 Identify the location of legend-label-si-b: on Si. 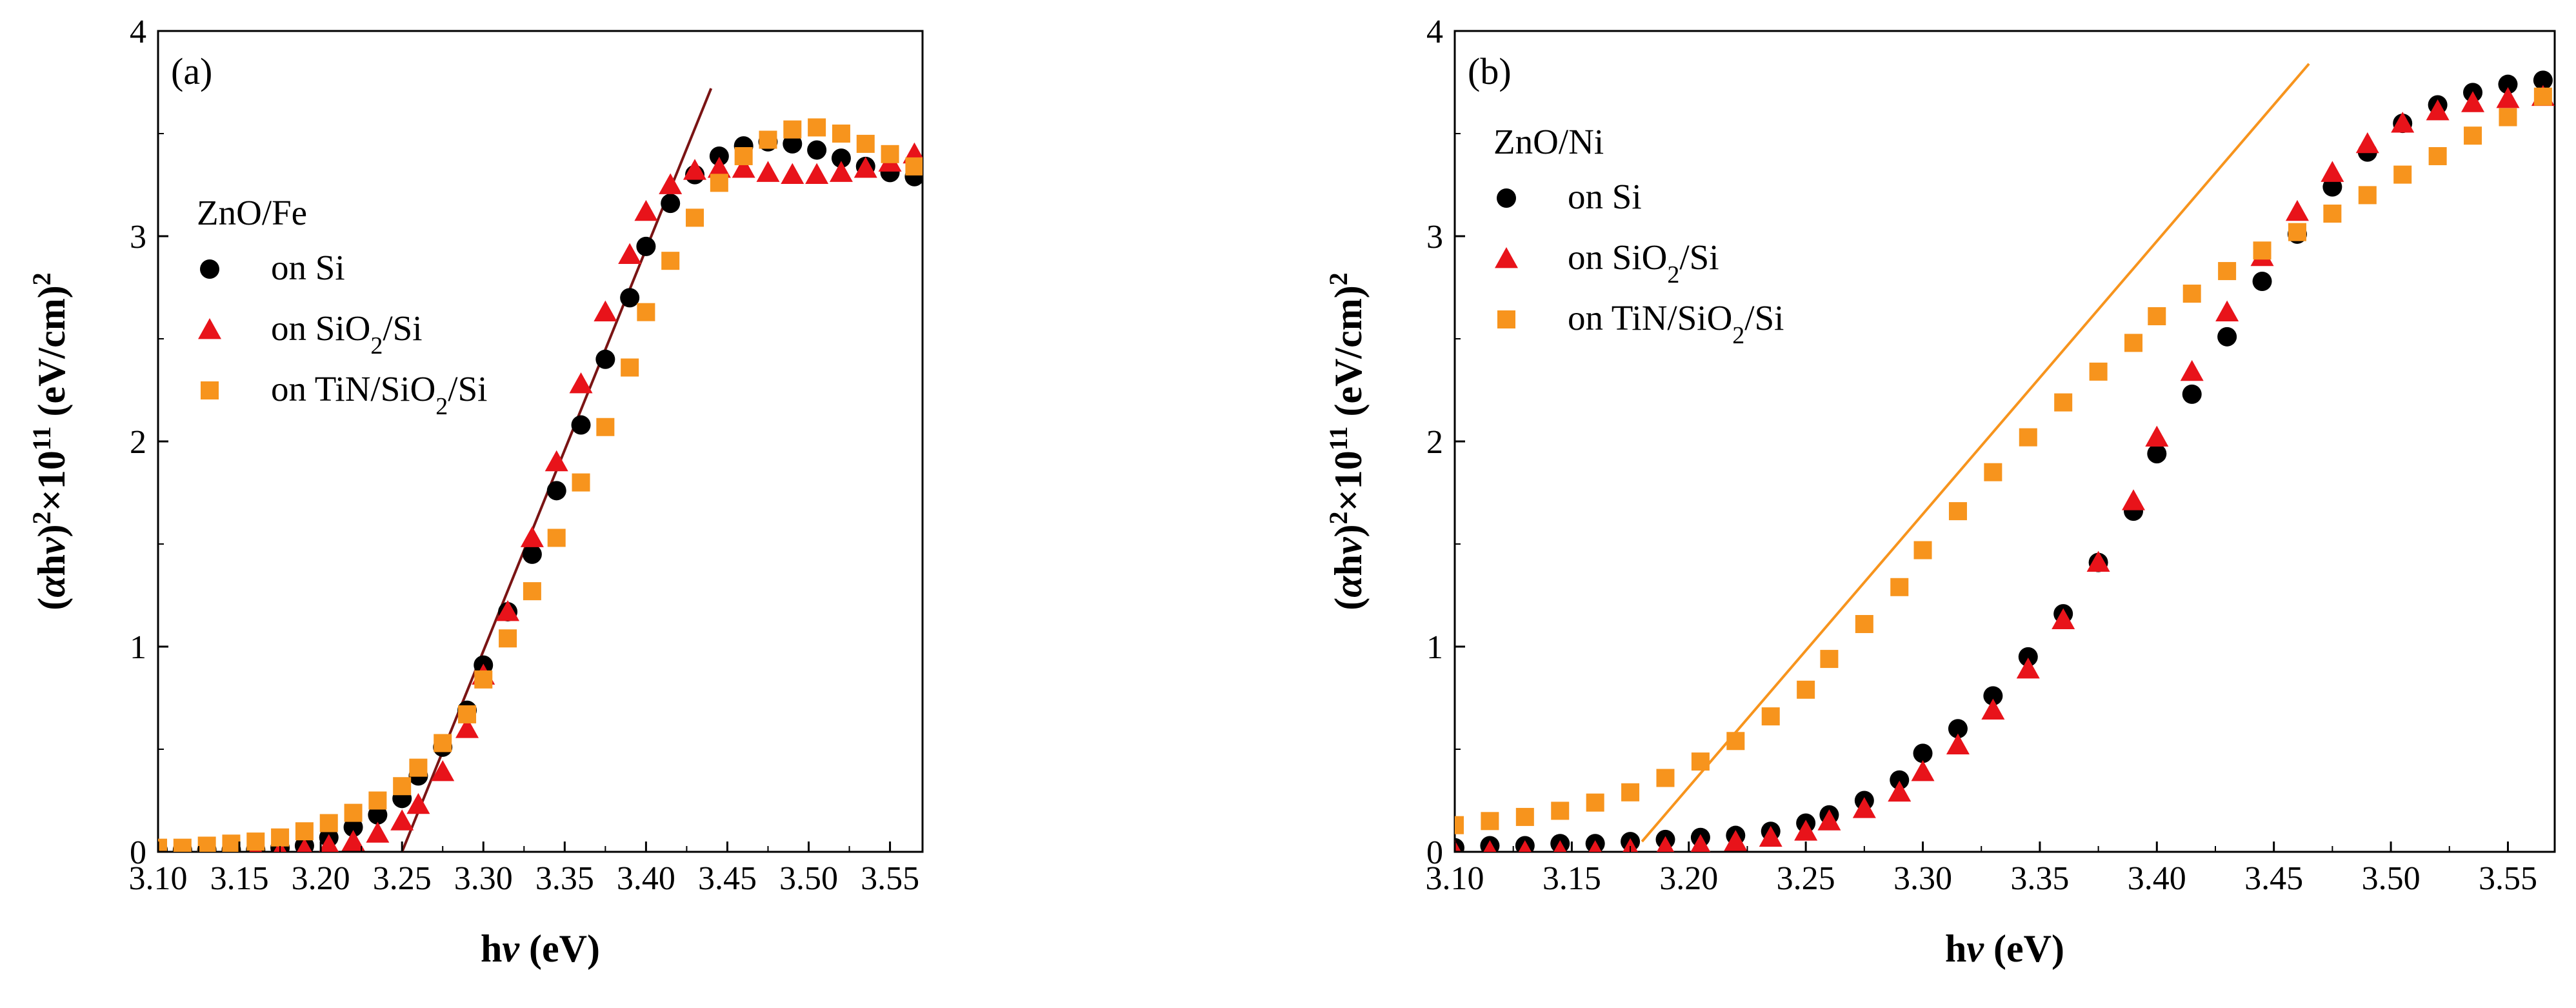
(1605, 196).